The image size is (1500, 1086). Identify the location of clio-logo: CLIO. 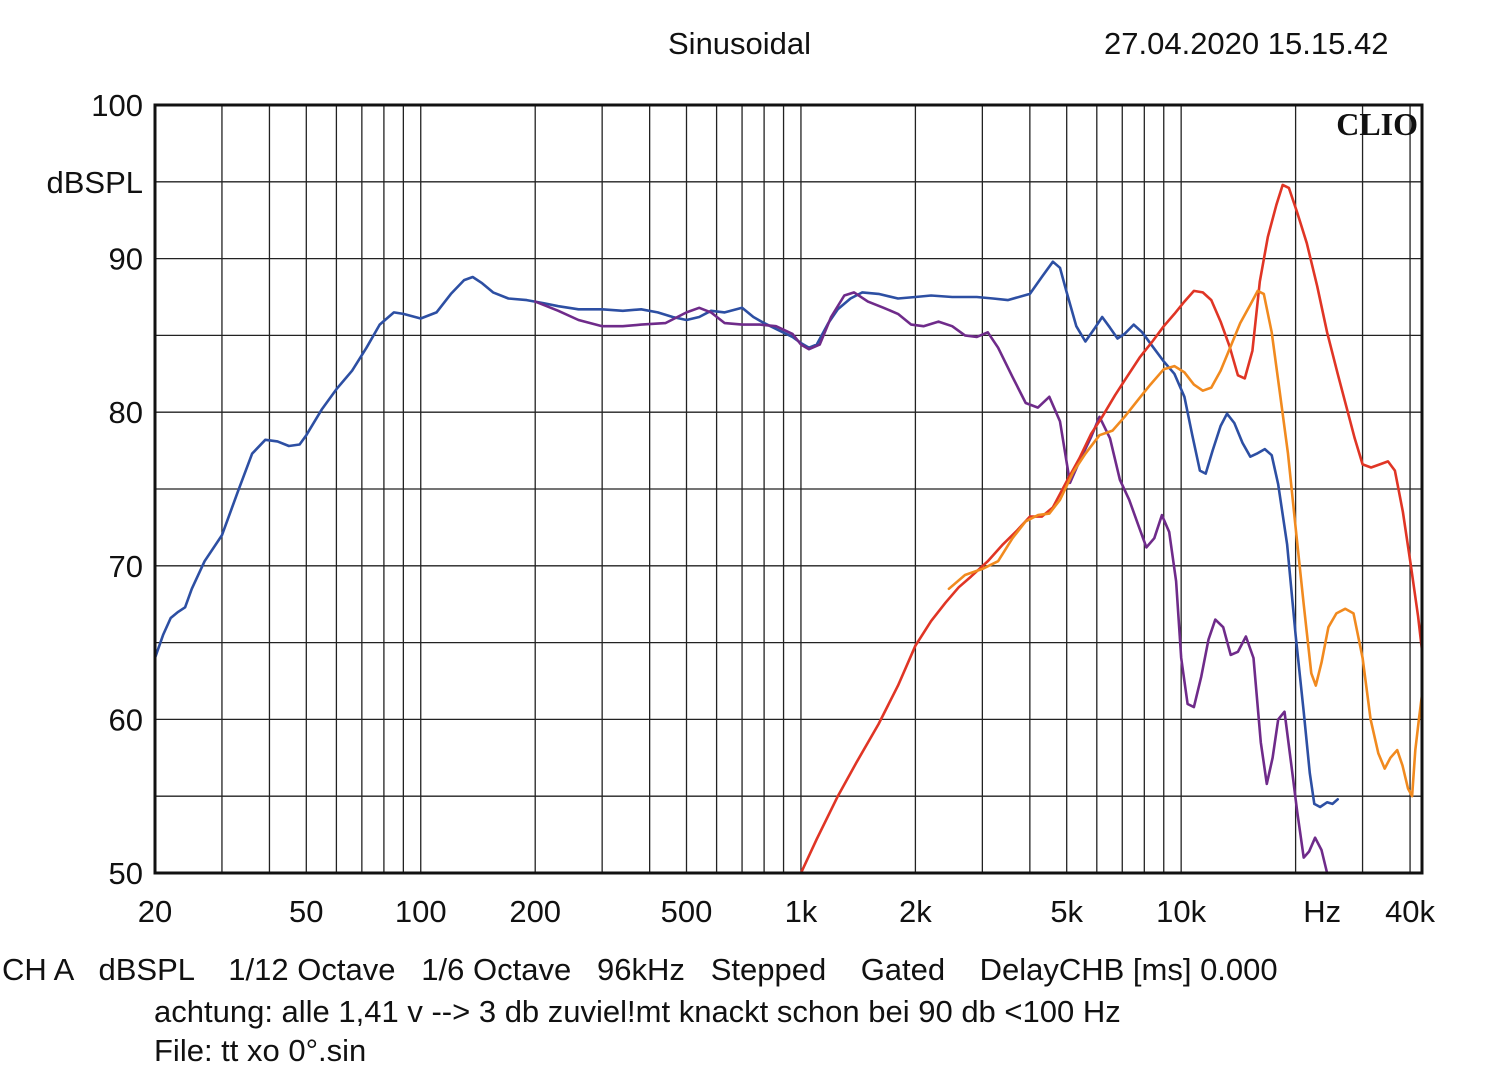
(1377, 124).